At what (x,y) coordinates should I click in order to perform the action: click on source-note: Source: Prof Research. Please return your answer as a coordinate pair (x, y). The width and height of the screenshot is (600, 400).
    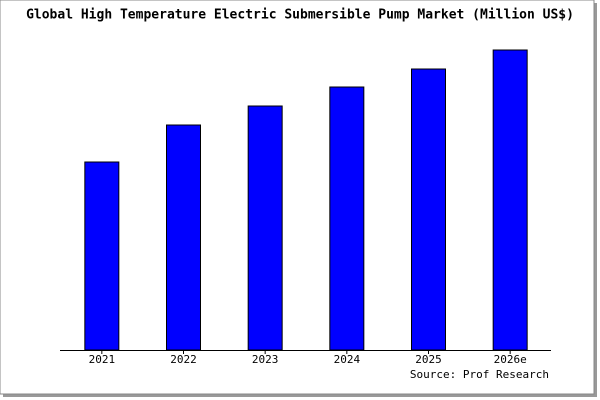
    Looking at the image, I should click on (479, 374).